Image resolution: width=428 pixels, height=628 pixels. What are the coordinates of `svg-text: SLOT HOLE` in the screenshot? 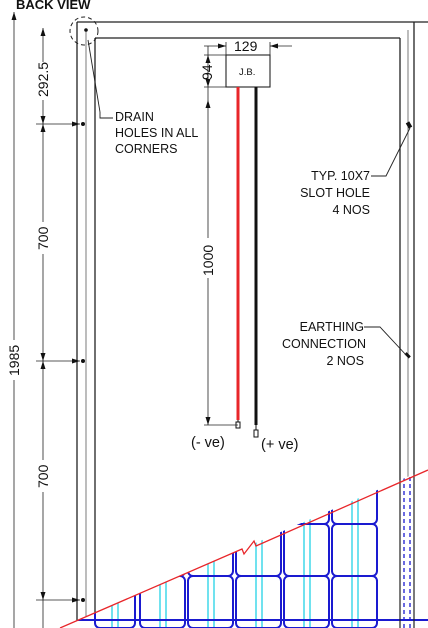 It's located at (335, 193).